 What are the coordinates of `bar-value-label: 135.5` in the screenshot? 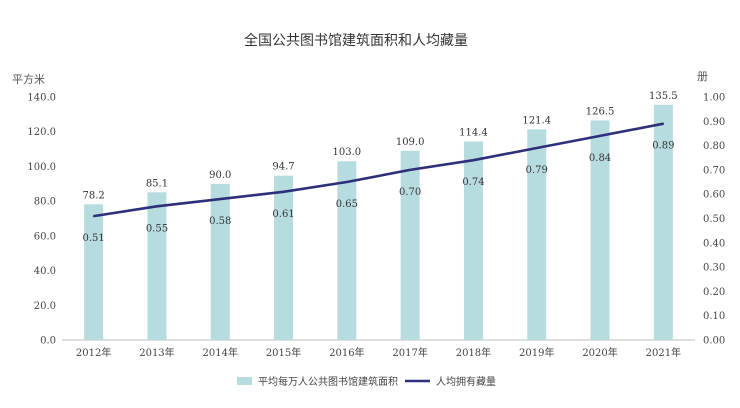 It's located at (663, 96).